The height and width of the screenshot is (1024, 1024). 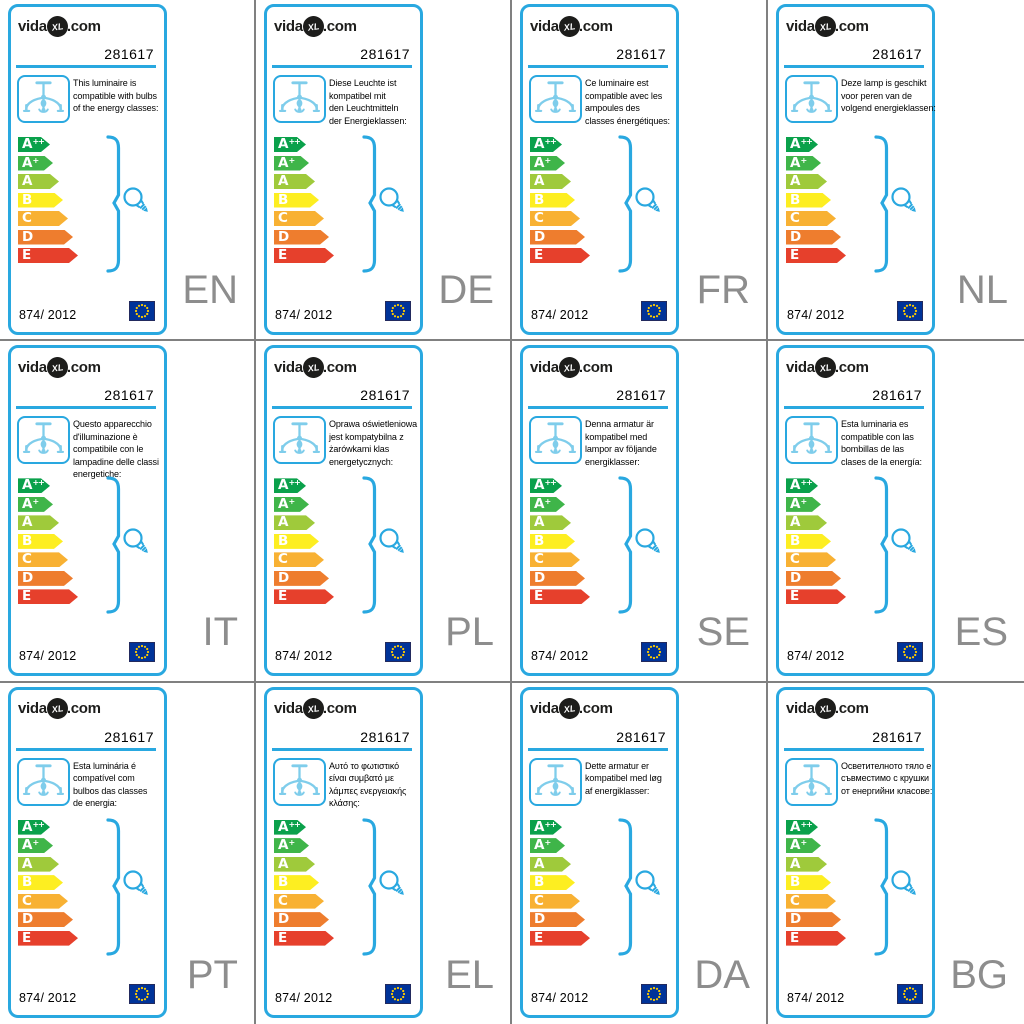 What do you see at coordinates (212, 974) in the screenshot?
I see `language-code: PT` at bounding box center [212, 974].